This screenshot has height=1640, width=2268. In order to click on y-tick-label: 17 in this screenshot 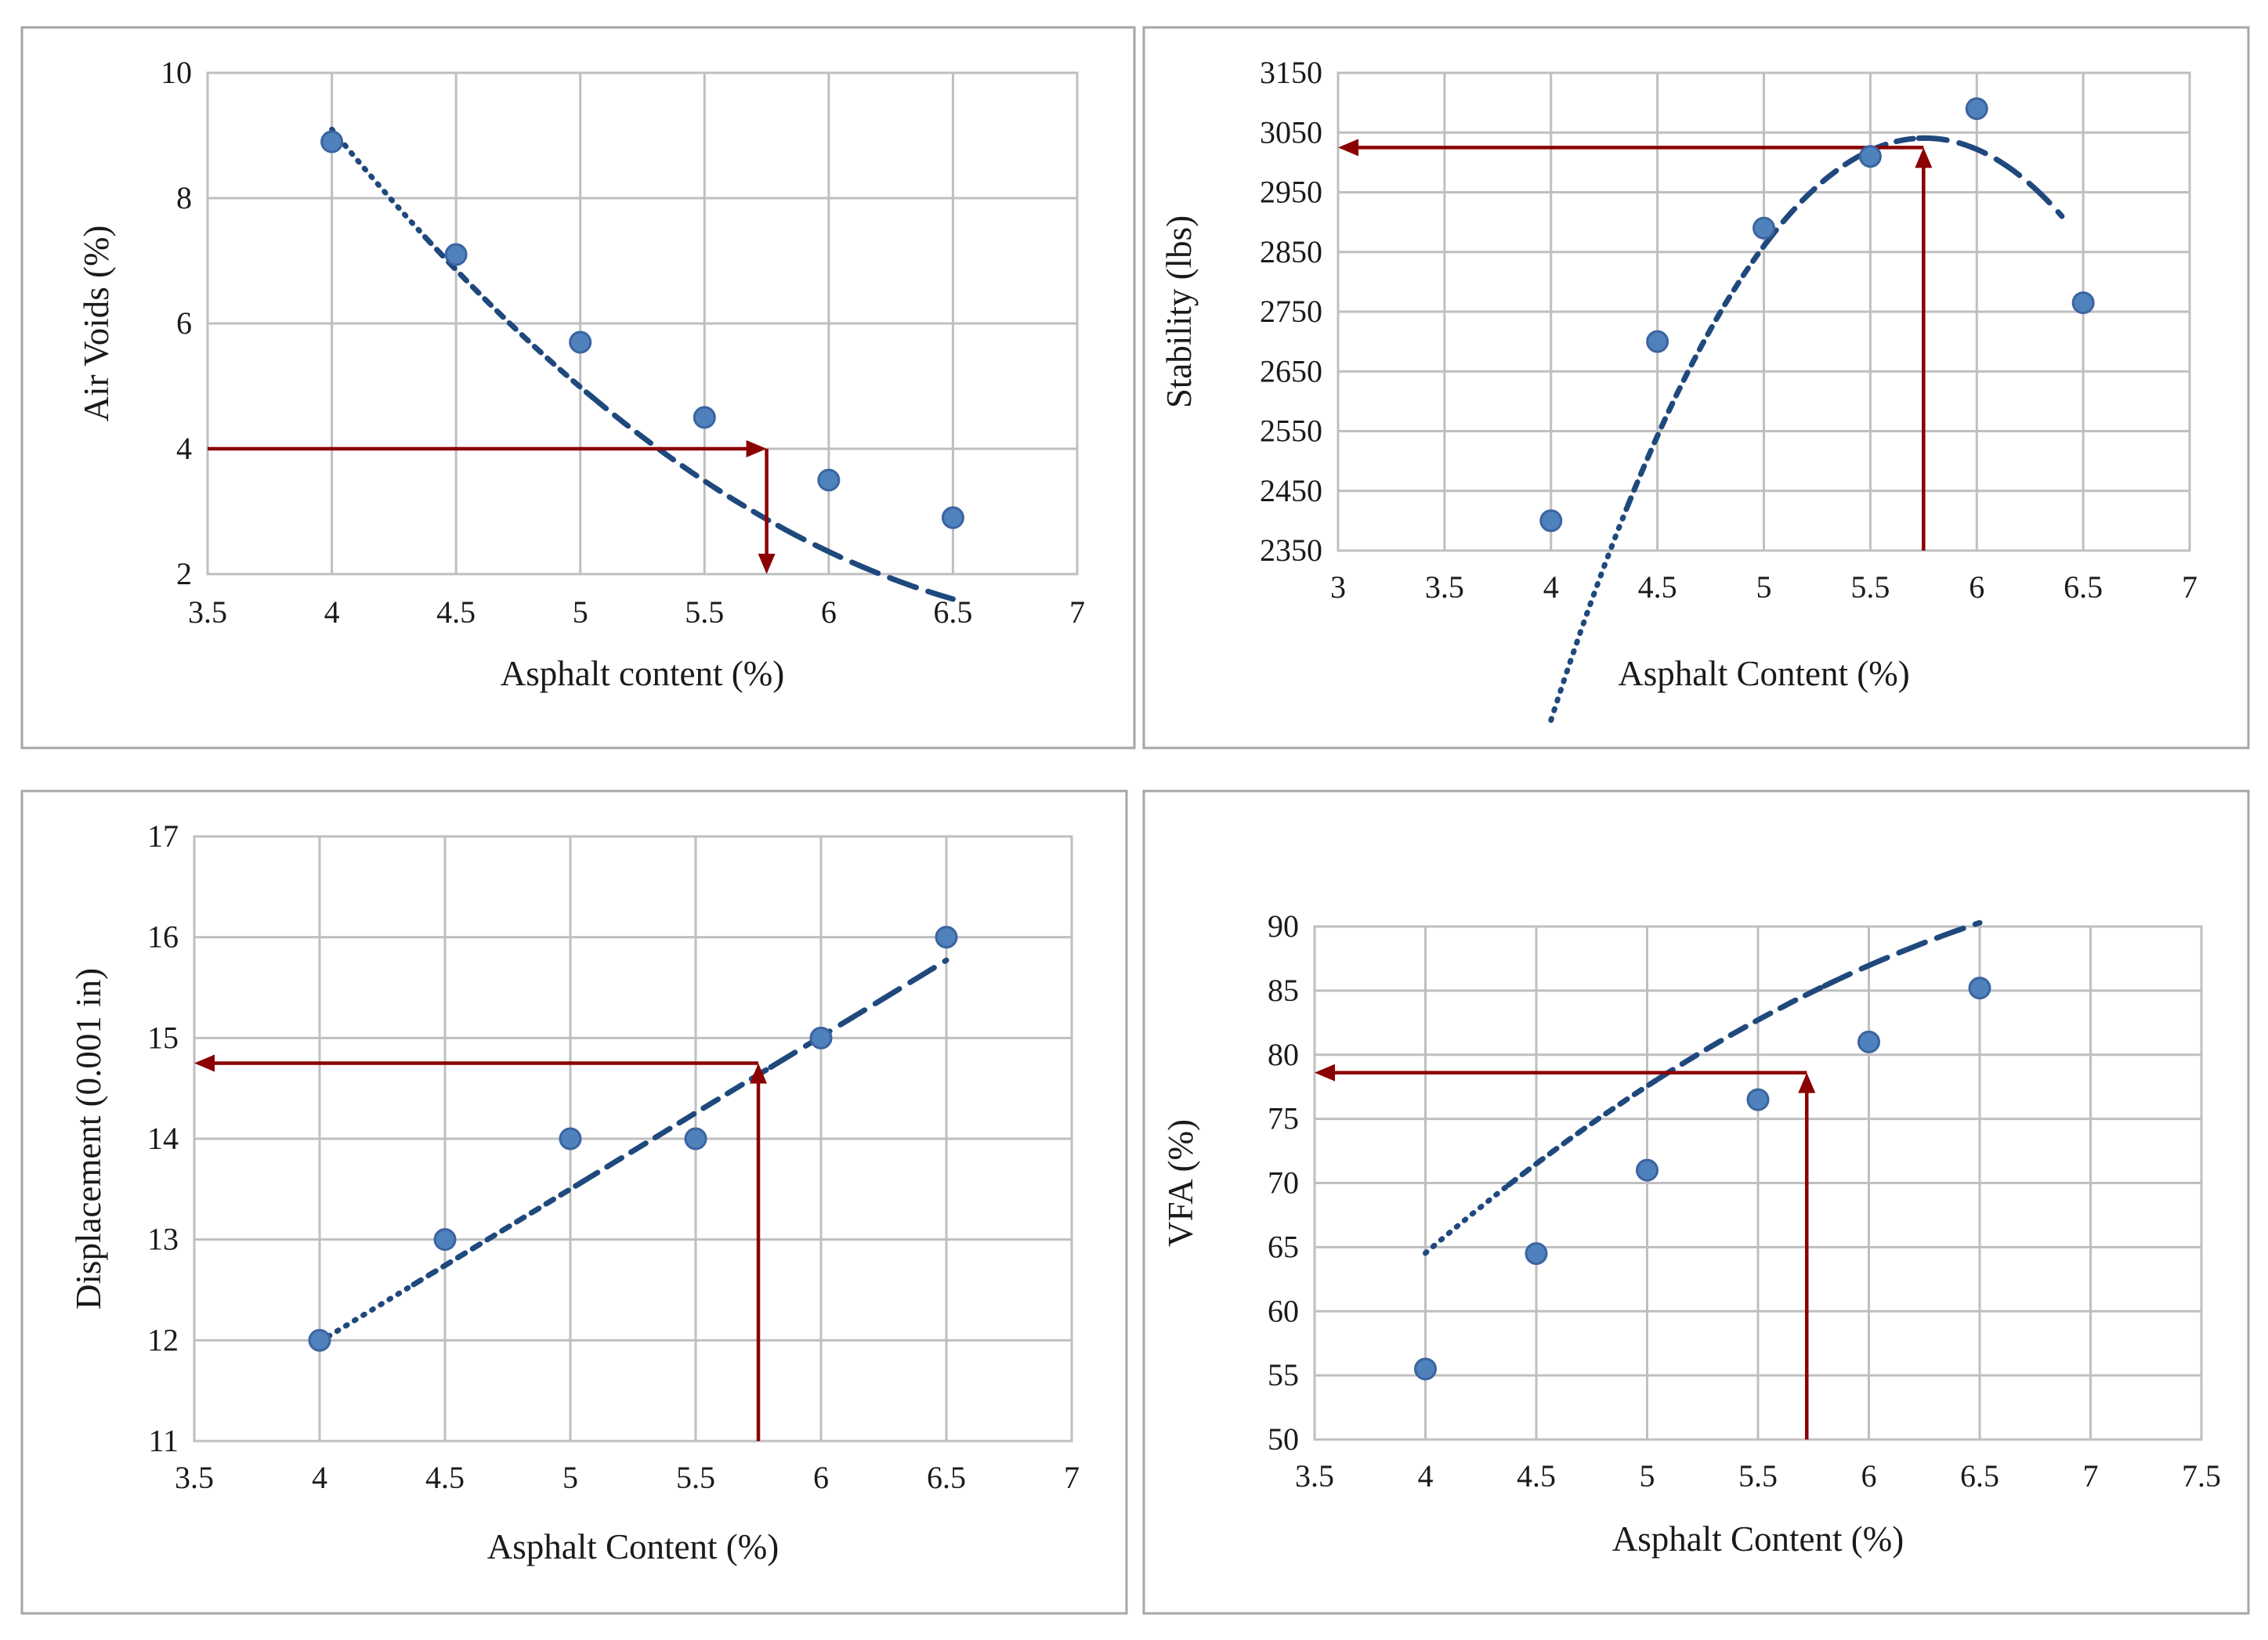, I will do `click(163, 836)`.